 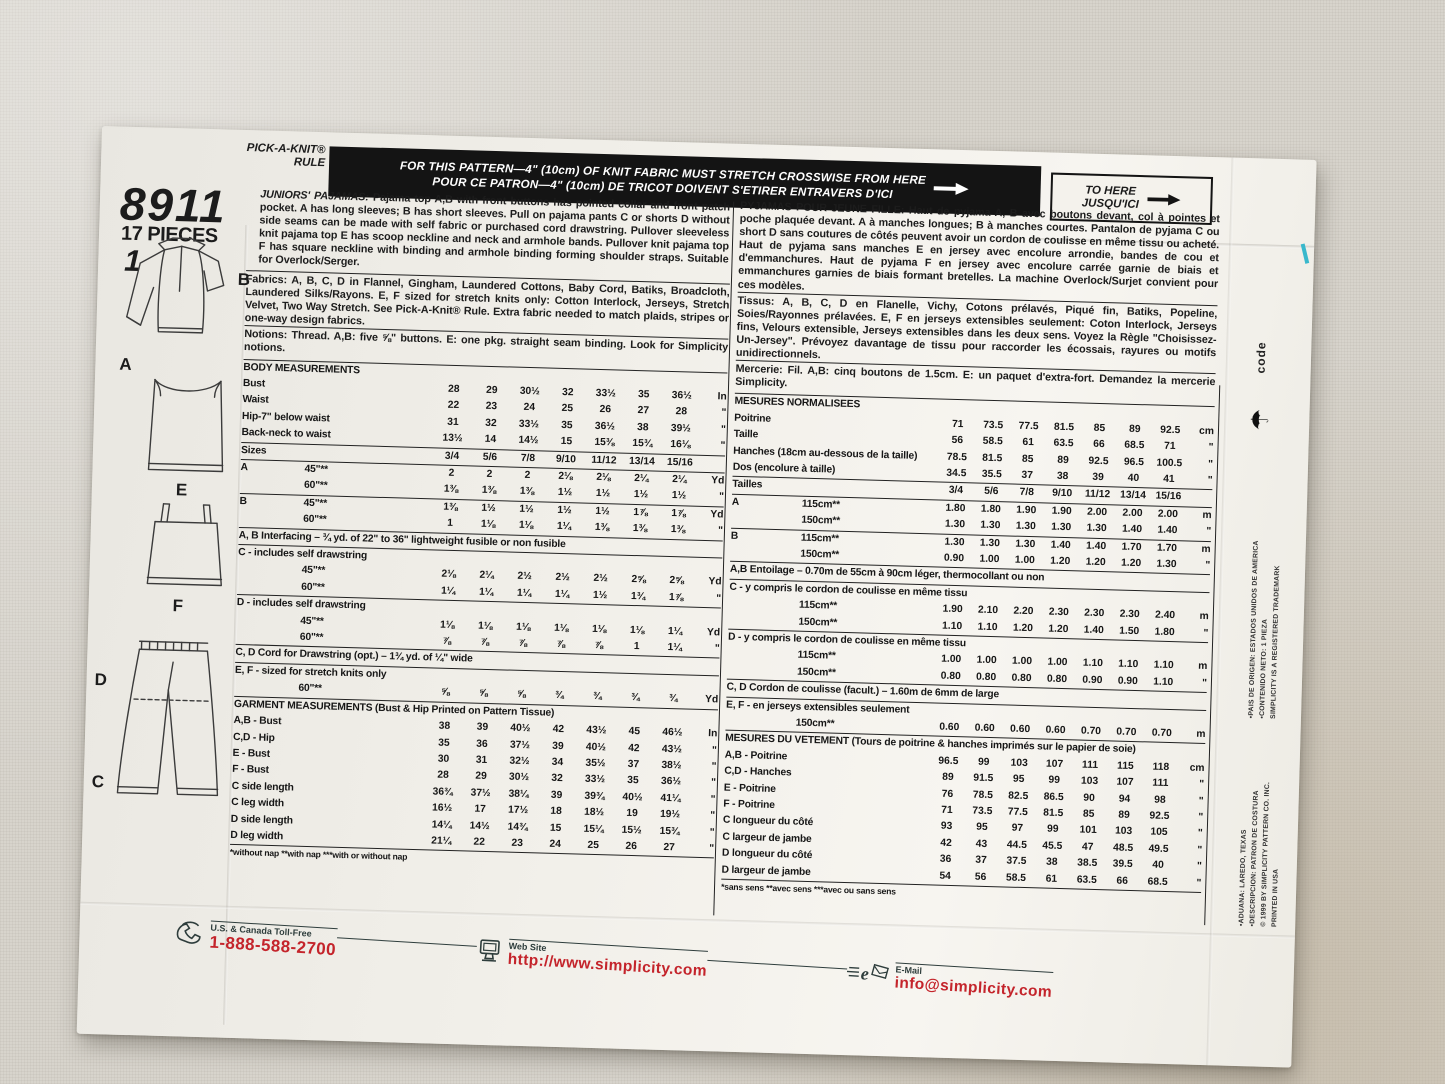 I want to click on cell-value: 86.5, so click(x=1053, y=797).